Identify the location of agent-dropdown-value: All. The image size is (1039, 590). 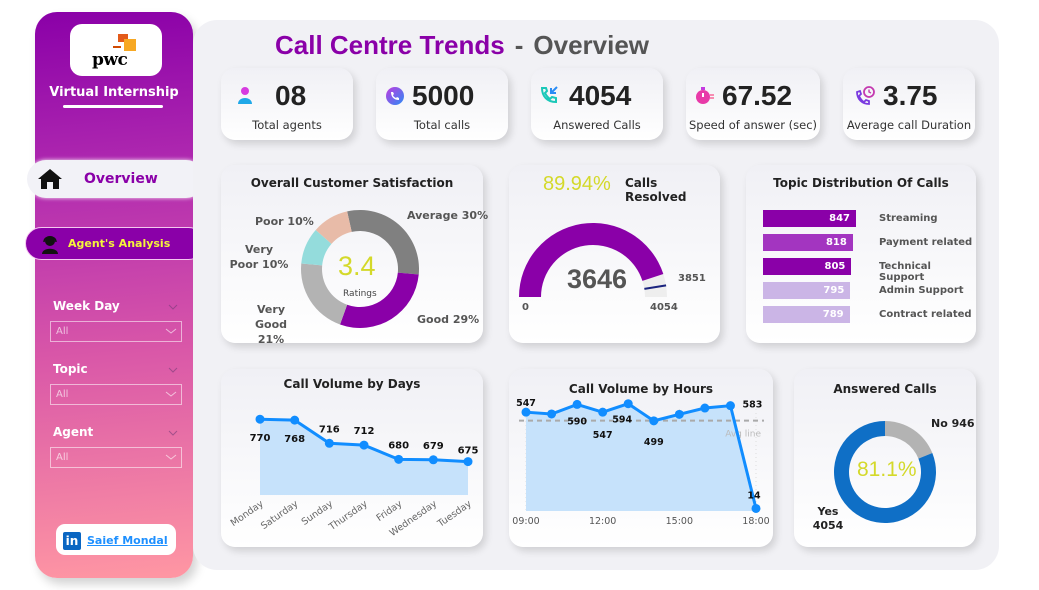
(62, 457).